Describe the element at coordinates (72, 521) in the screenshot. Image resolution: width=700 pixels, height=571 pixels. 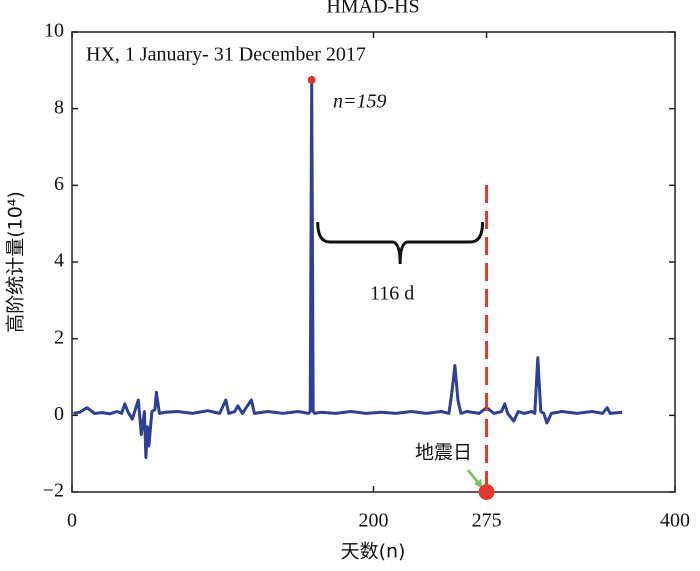
I see `x-tick-label: 0` at that location.